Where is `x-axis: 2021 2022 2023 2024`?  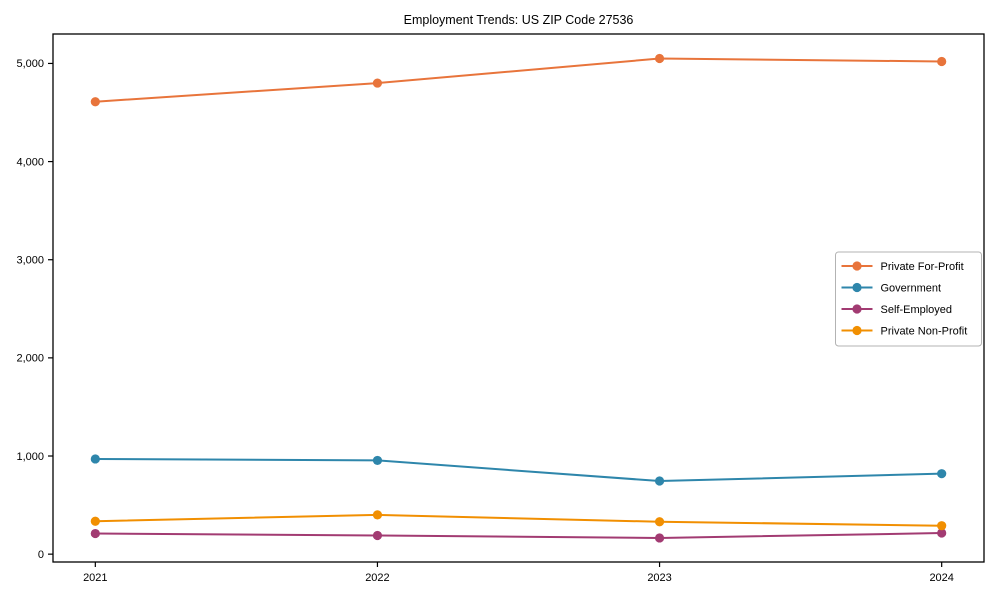 x-axis: 2021 2022 2023 2024 is located at coordinates (518, 573).